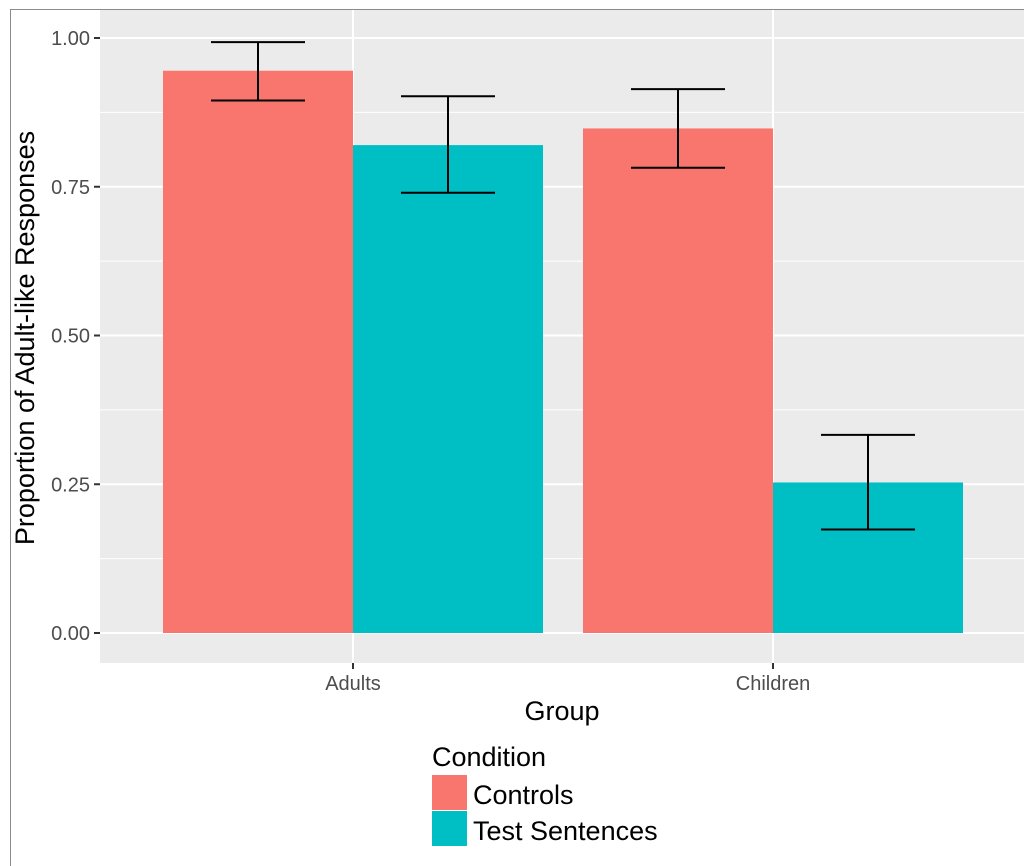 The width and height of the screenshot is (1024, 866). What do you see at coordinates (70, 485) in the screenshot?
I see `y-tick-label: 0.25` at bounding box center [70, 485].